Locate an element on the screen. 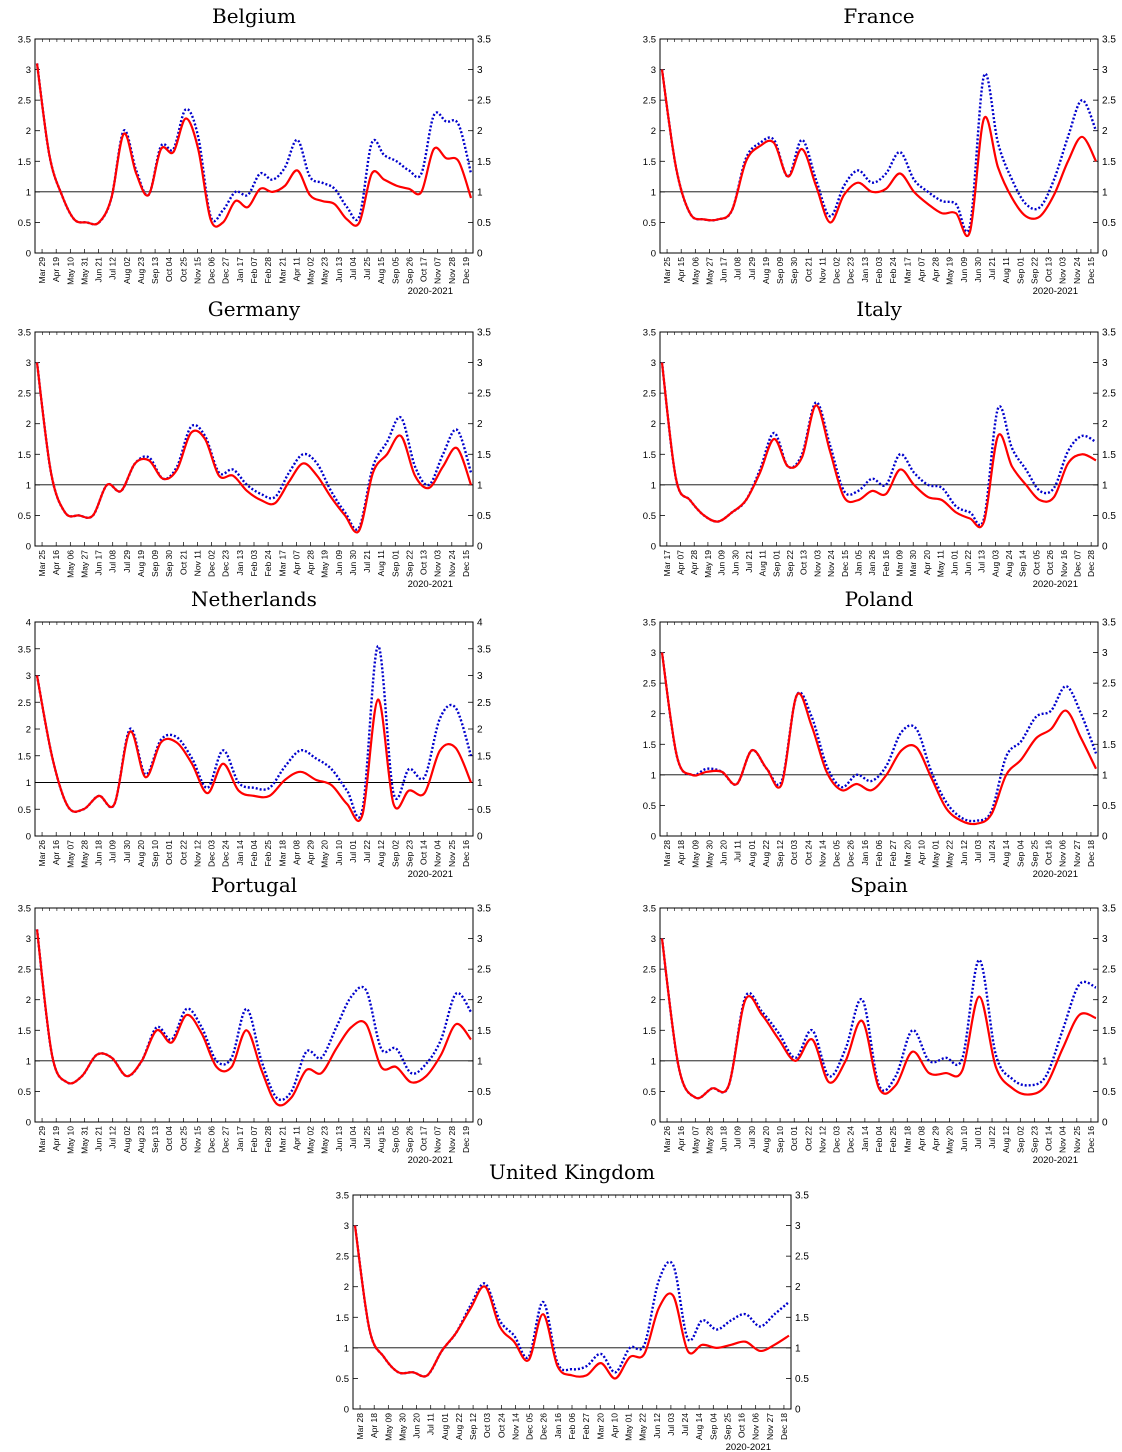  xtick-label: Apr 16 is located at coordinates (56, 562).